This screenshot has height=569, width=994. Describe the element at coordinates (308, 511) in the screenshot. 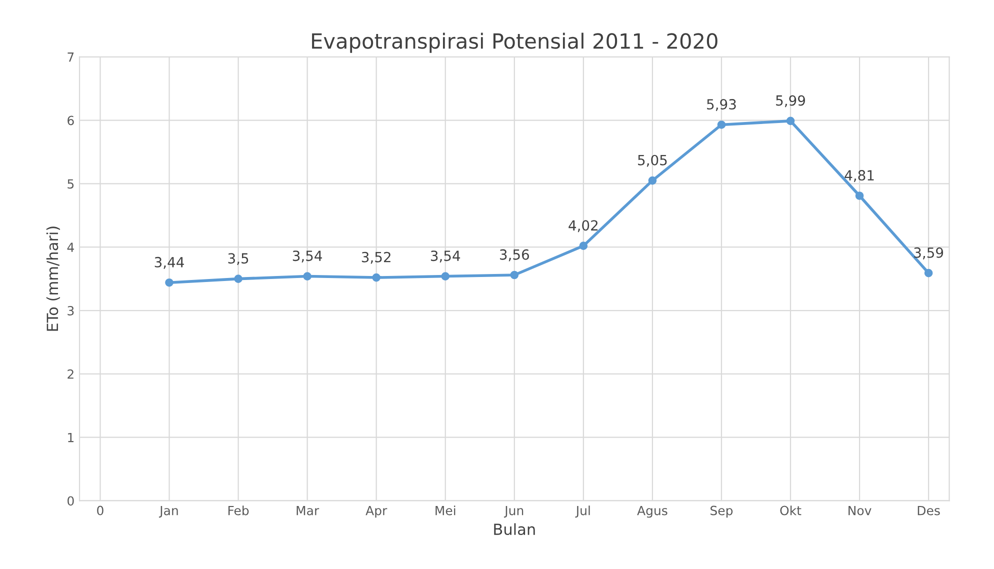

I see `x-tick-label: Mar` at that location.